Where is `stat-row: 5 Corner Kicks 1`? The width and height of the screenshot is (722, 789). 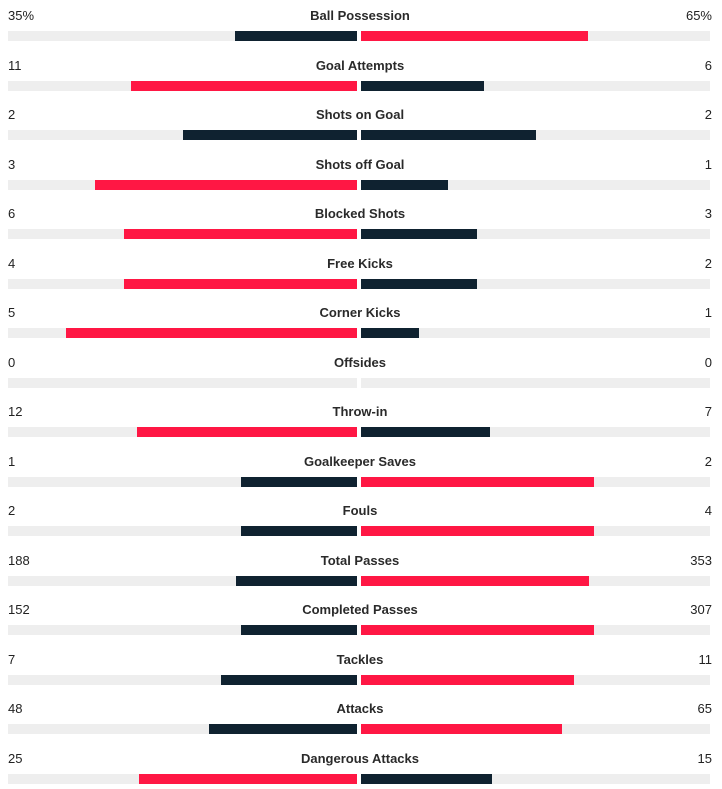
stat-row: 5 Corner Kicks 1 is located at coordinates (361, 322).